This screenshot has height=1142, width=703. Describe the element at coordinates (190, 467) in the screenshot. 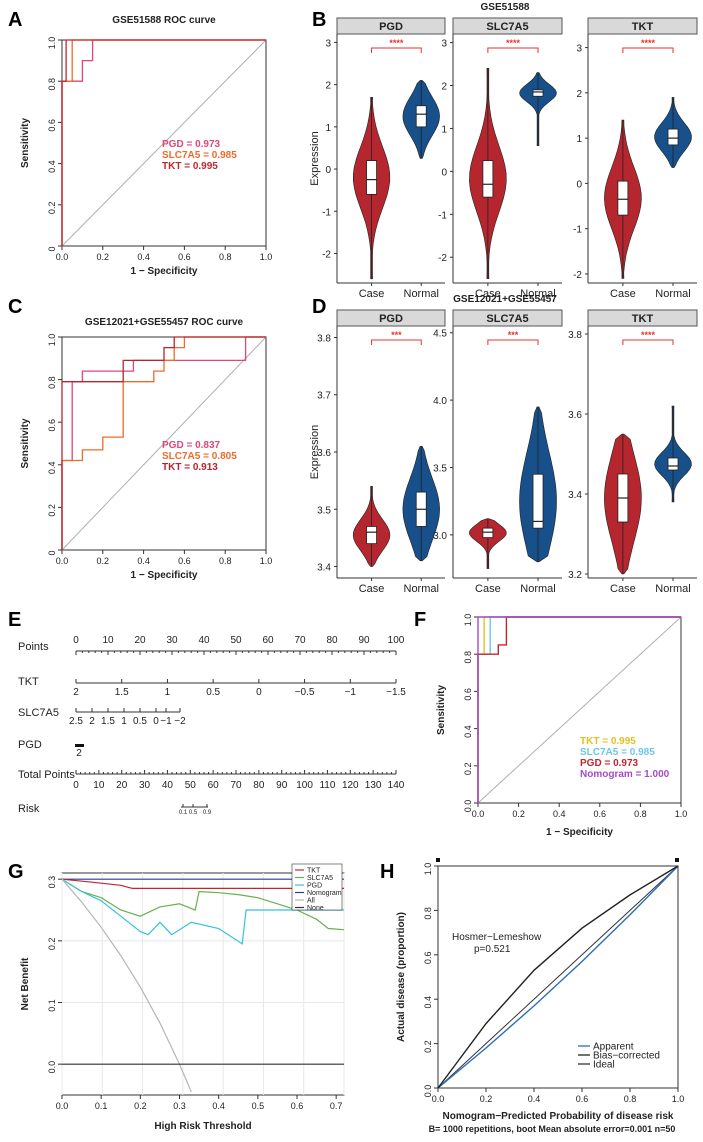

I see `auc-annotation: TKT = 0.913` at that location.